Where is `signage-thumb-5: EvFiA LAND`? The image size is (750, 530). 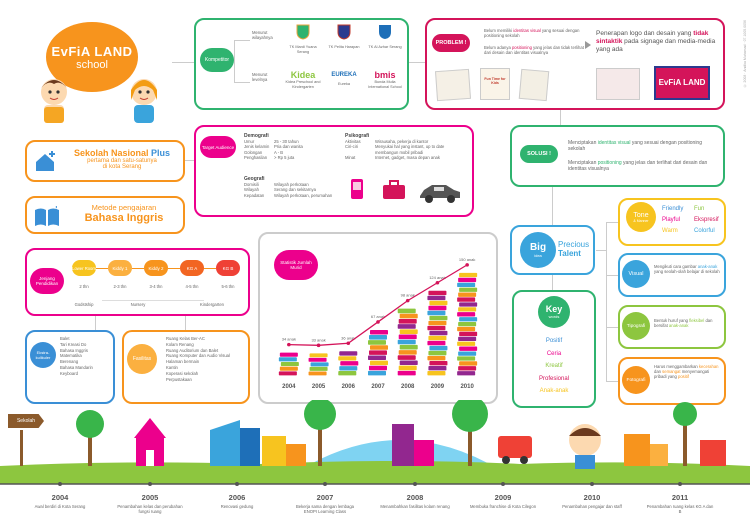
signage-thumb-5: EvFiA LAND is located at coordinates (682, 83).